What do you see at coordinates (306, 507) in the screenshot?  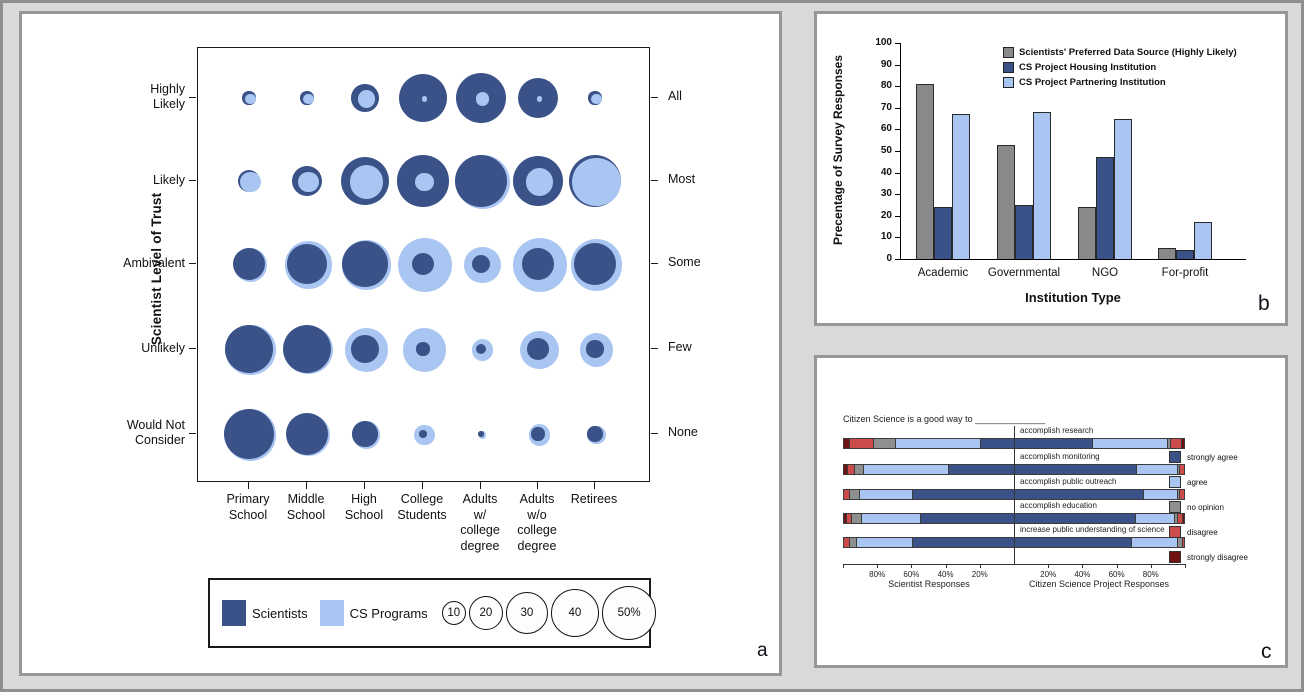 I see `audience-category-label: Middle School` at bounding box center [306, 507].